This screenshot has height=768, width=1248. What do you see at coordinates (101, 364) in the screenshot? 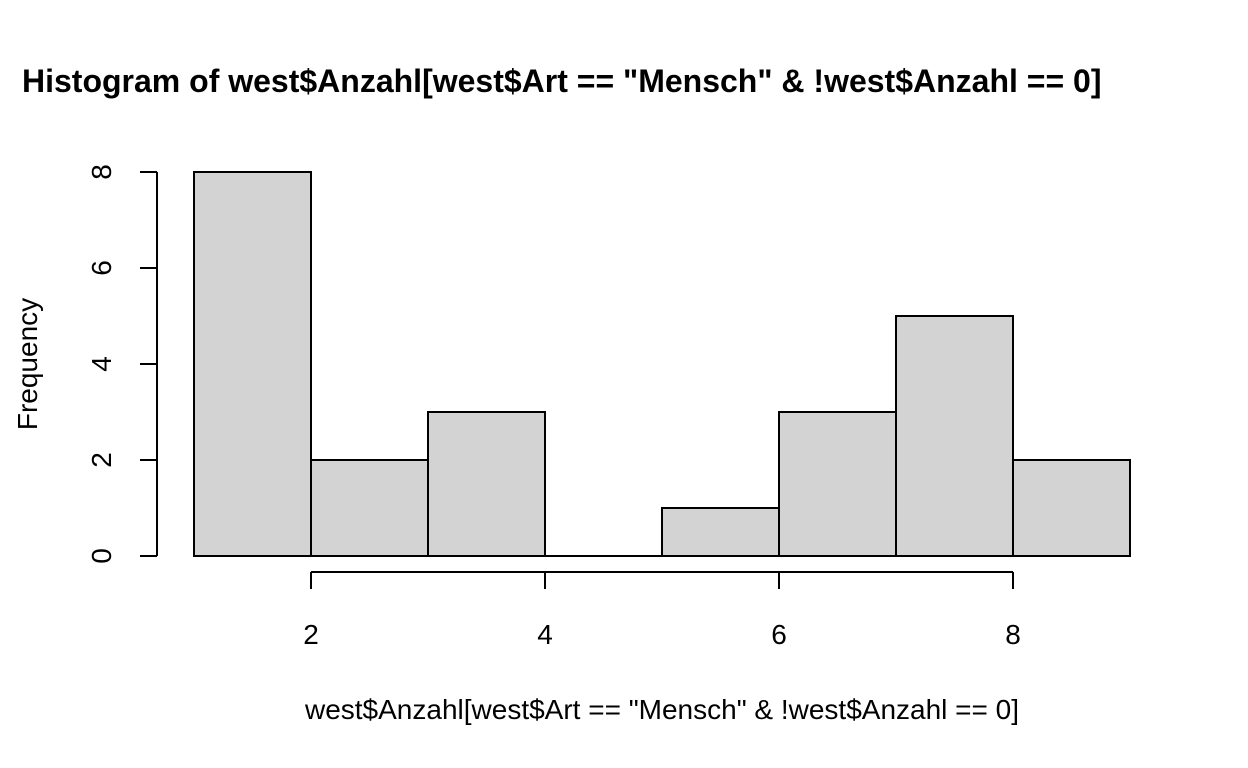
I see `y-tick-label: 4` at bounding box center [101, 364].